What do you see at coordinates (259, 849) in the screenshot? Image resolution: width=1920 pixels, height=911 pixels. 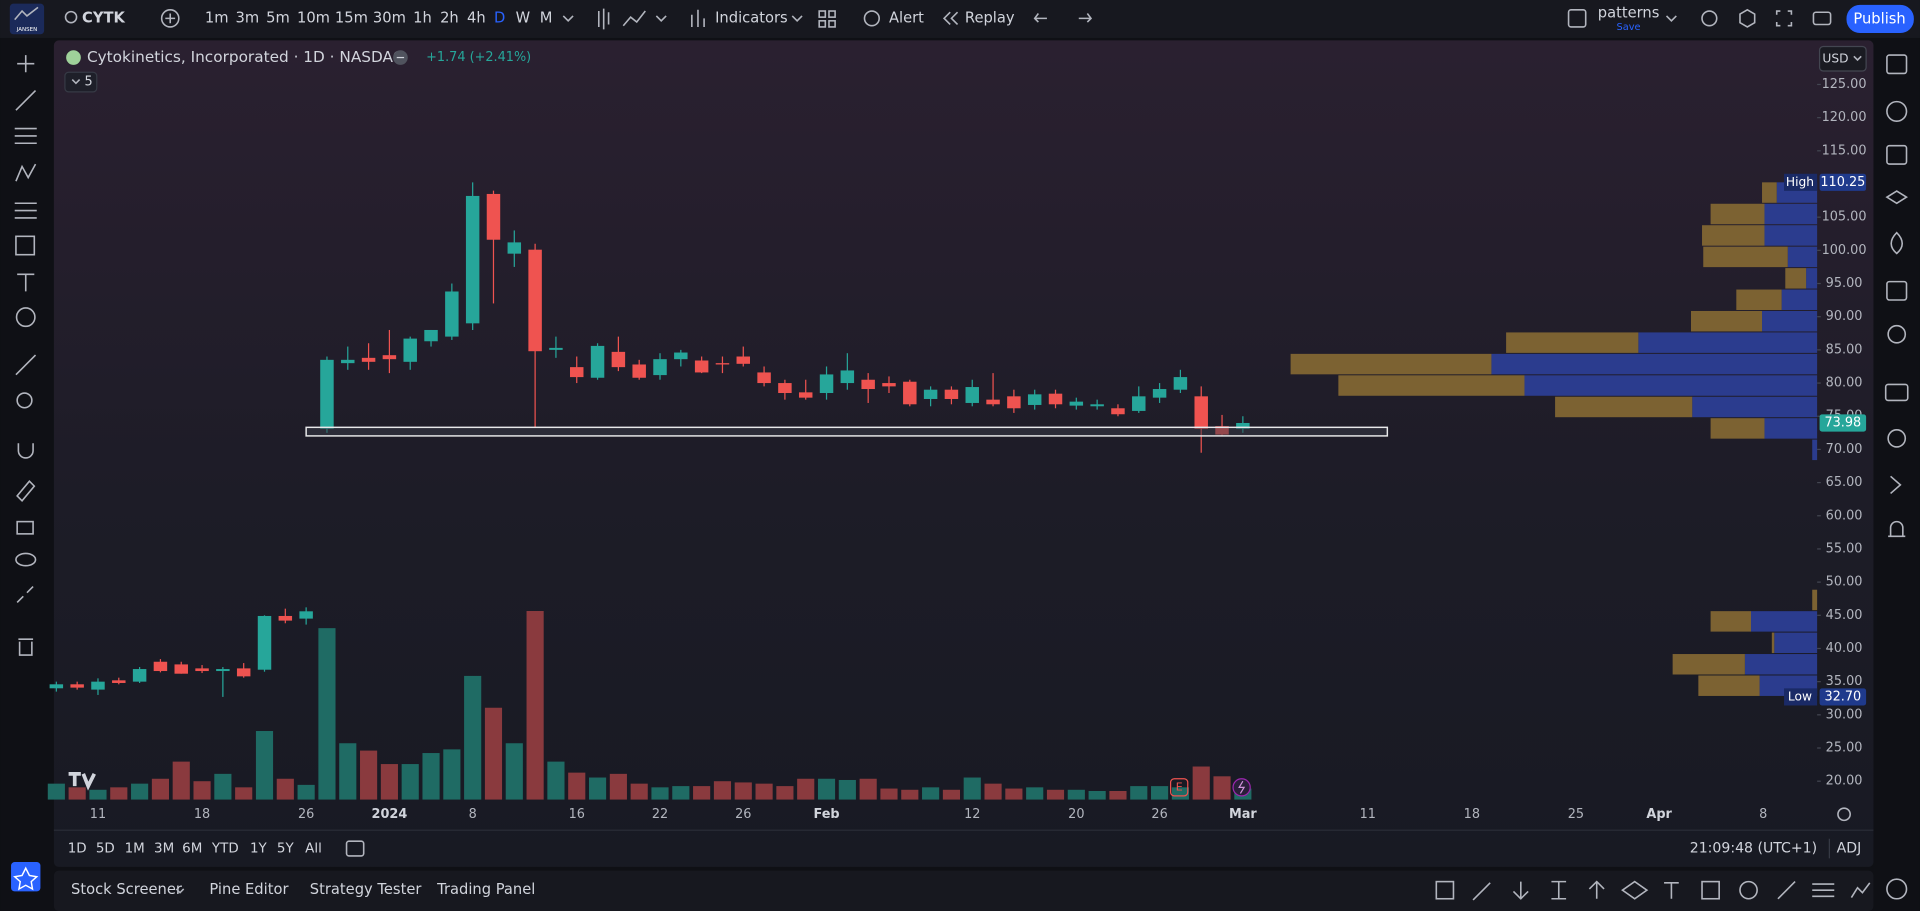 I see `range-button: 1Y` at bounding box center [259, 849].